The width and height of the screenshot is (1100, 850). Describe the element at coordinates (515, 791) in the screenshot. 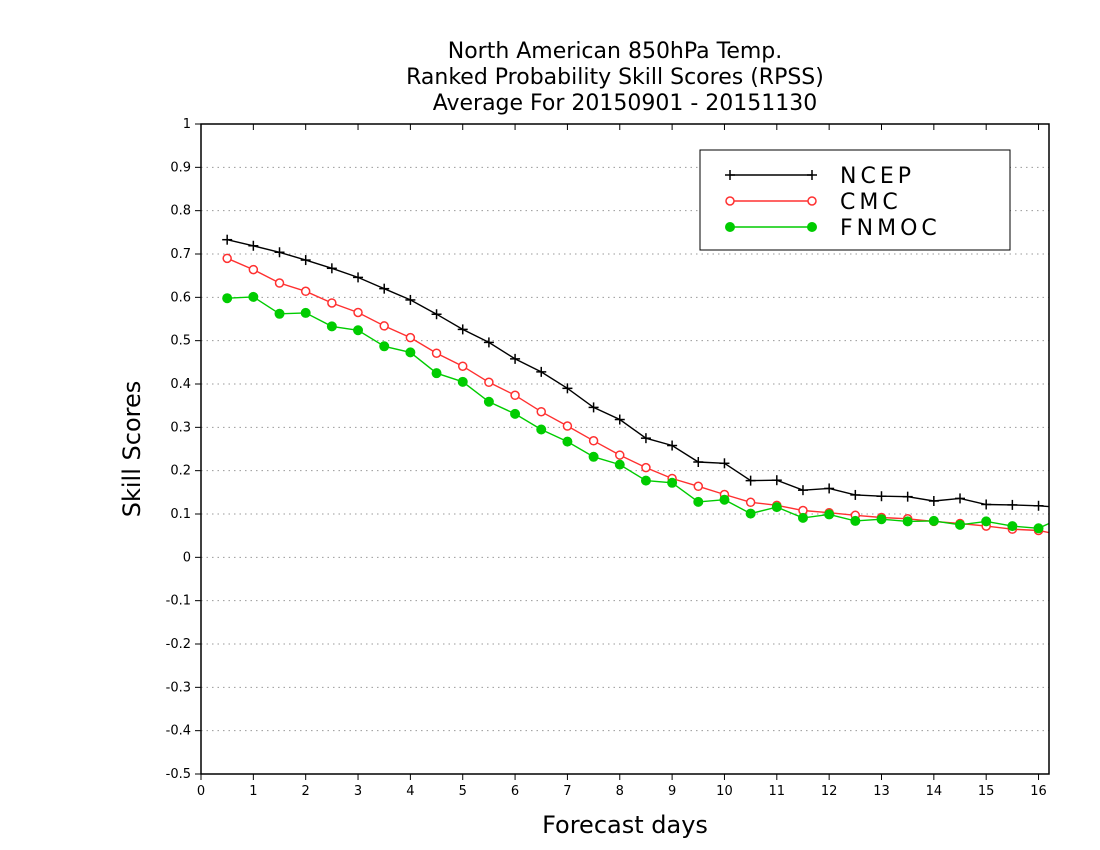

I see `x-tick-label: 6` at that location.